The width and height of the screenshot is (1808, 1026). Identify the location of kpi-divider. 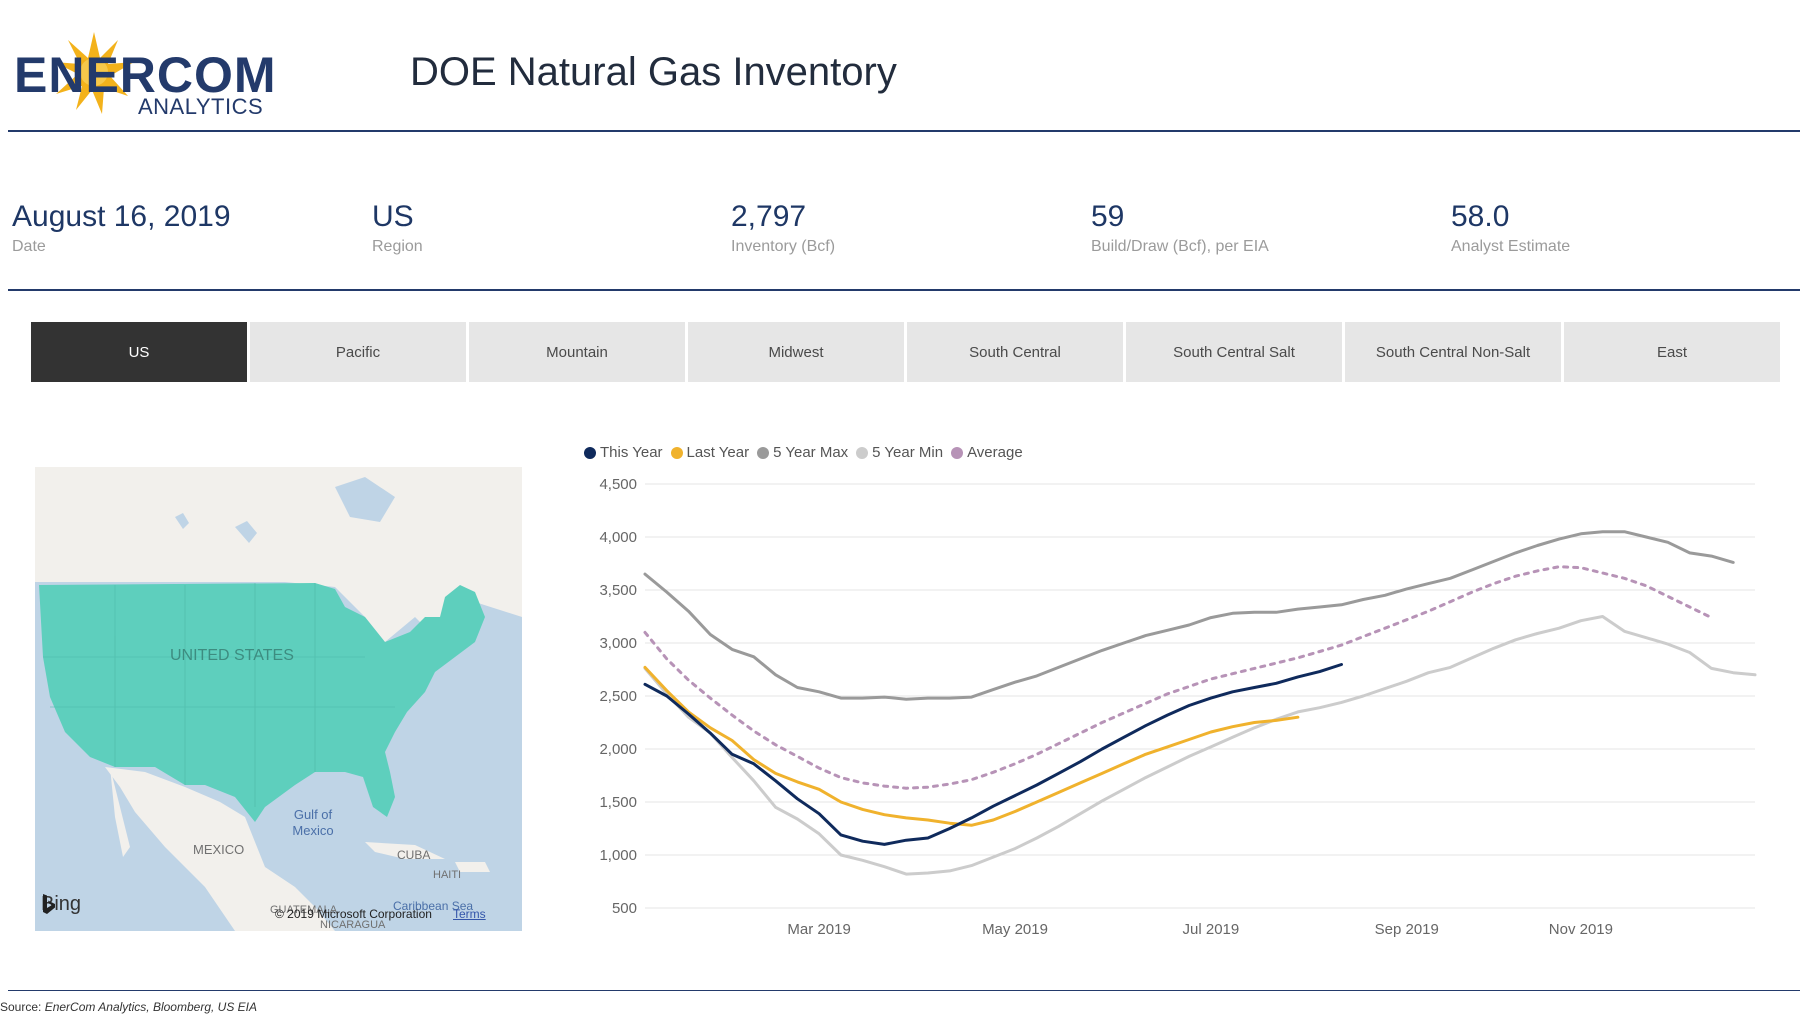
(904, 290).